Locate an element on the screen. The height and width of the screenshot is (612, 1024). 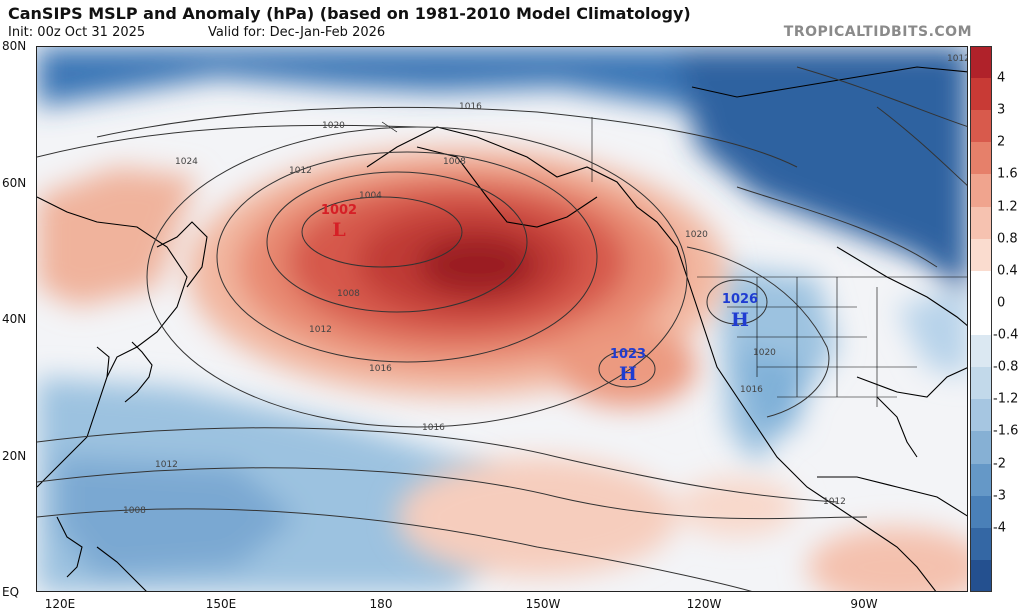
colorbar-label: -2 is located at coordinates (999, 463).